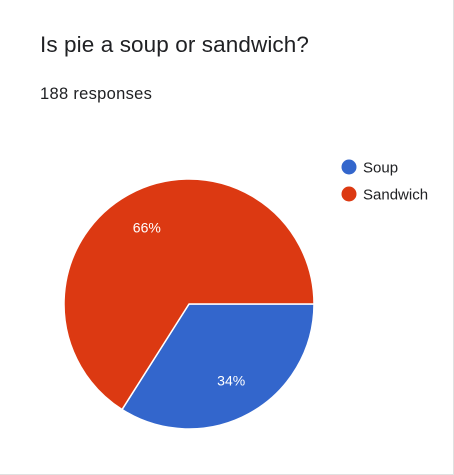 The height and width of the screenshot is (475, 454). I want to click on slice-label-soup: 34%, so click(231, 381).